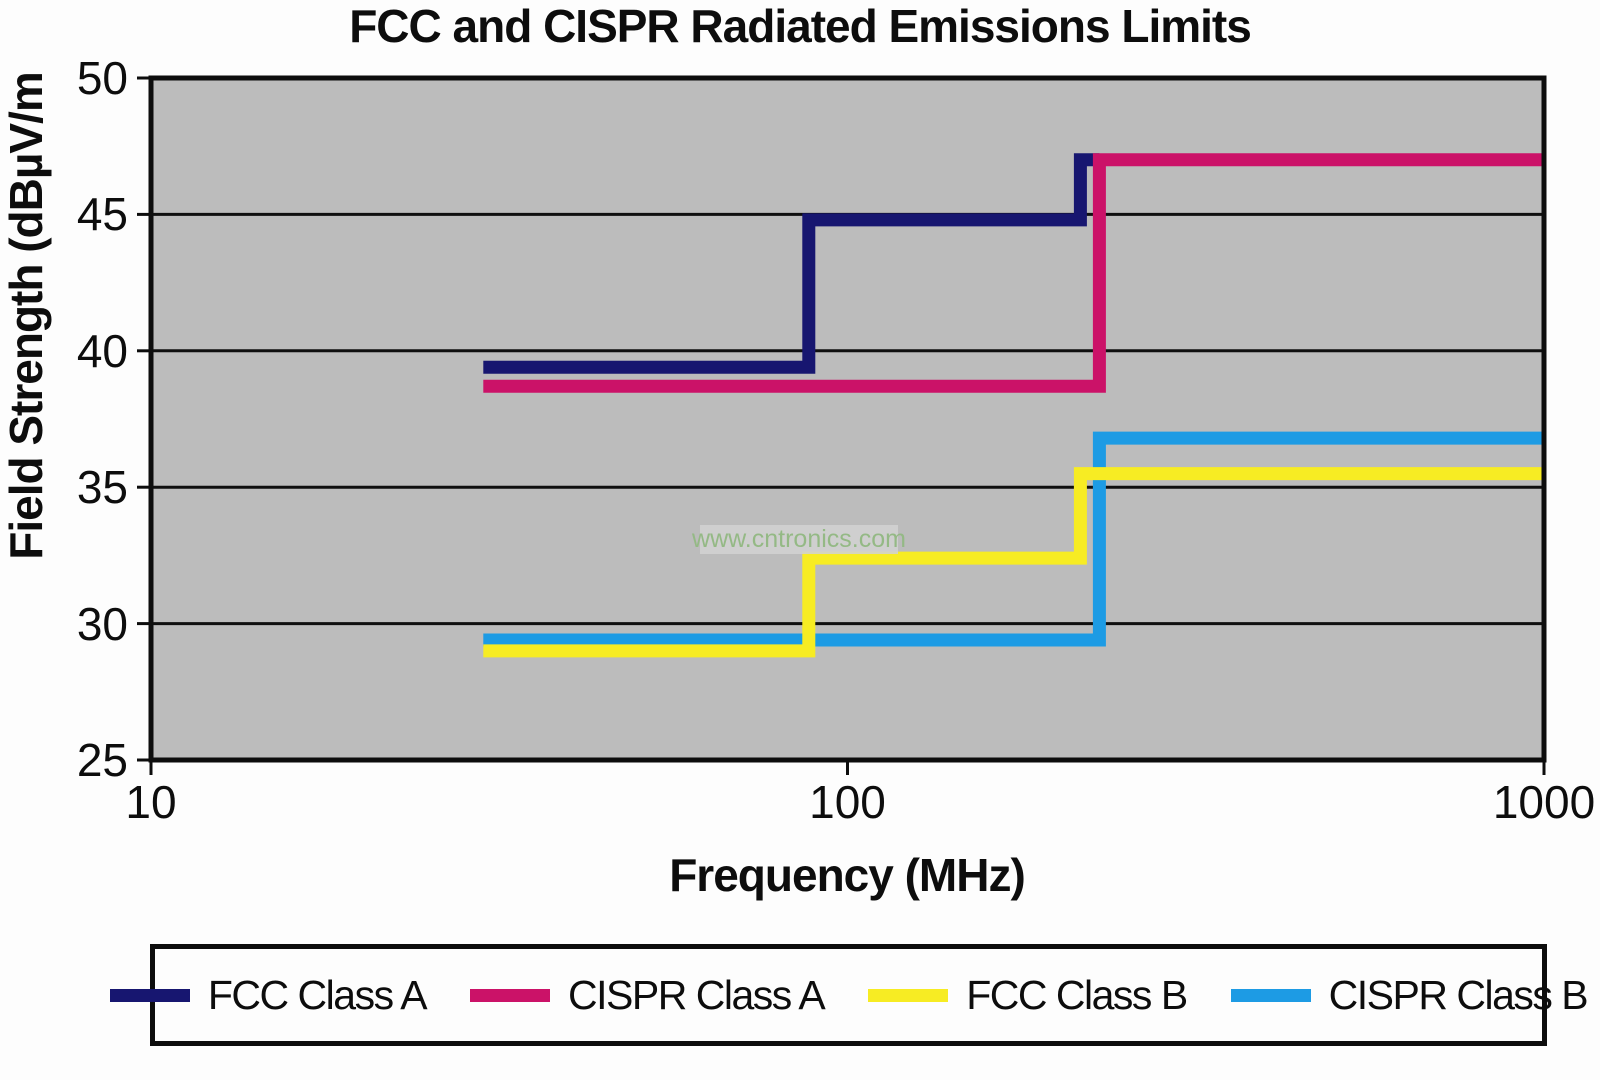  I want to click on legend-swatch-fcc-class-a, so click(149, 995).